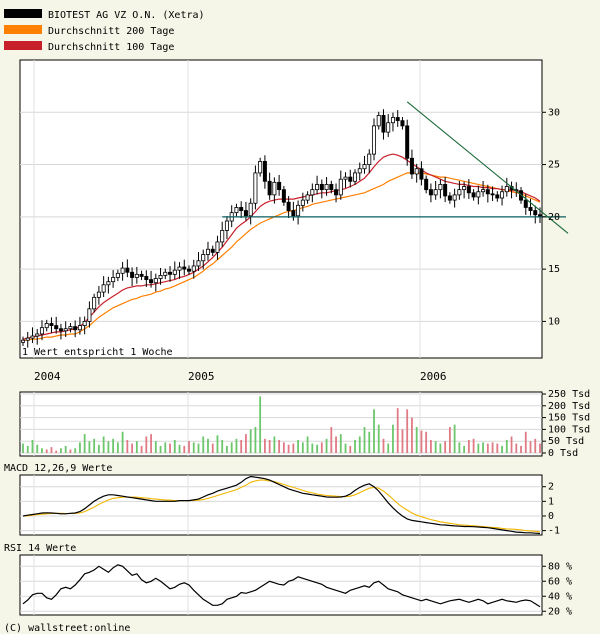  I want to click on year-axis: 2004 2005 2006, so click(240, 376).